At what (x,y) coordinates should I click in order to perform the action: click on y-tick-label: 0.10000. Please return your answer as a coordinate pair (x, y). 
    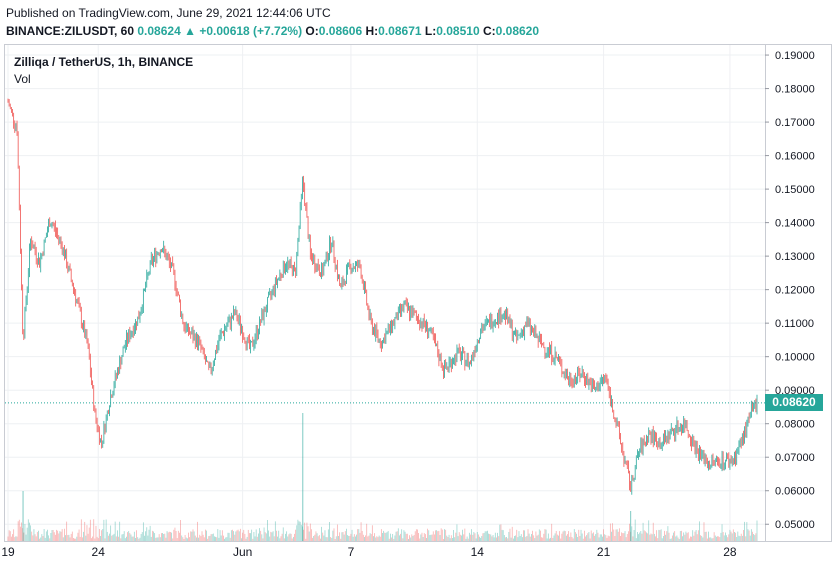
    Looking at the image, I should click on (795, 358).